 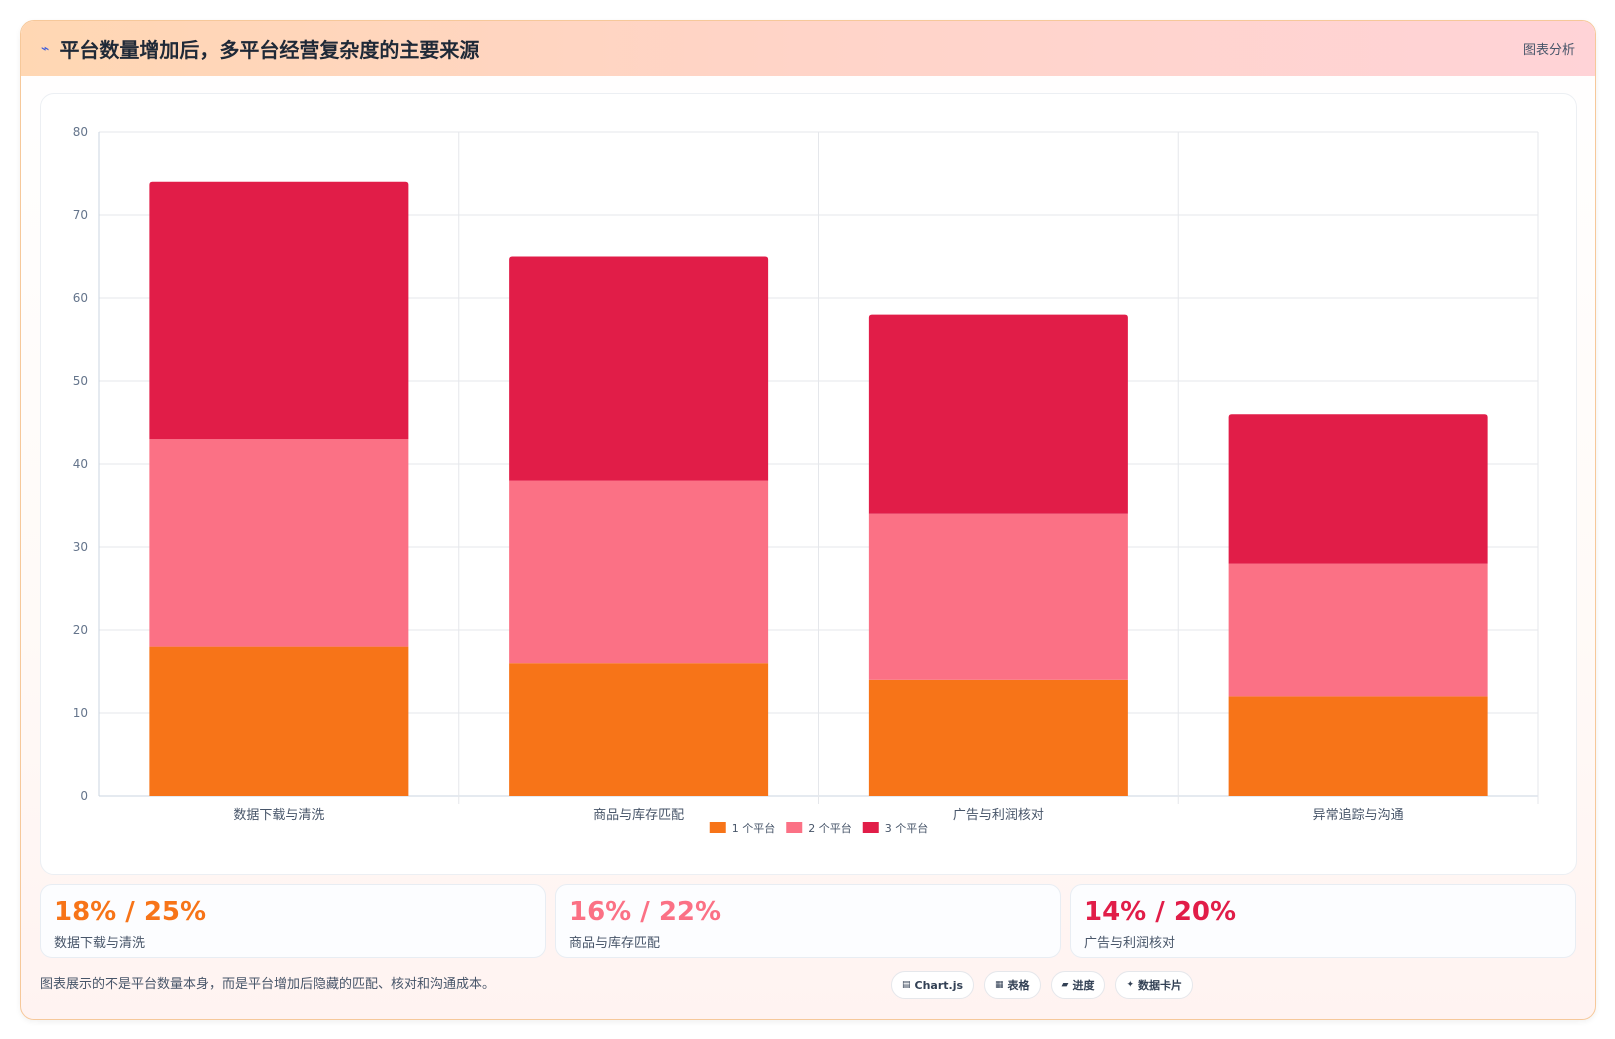 I want to click on y-tick-label: 10, so click(x=80, y=713).